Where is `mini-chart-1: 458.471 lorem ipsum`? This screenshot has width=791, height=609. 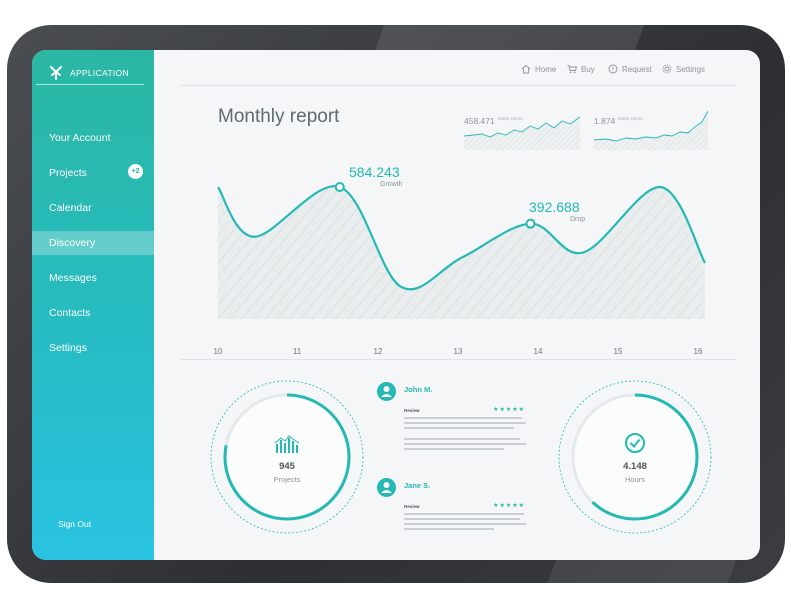 mini-chart-1: 458.471 lorem ipsum is located at coordinates (522, 129).